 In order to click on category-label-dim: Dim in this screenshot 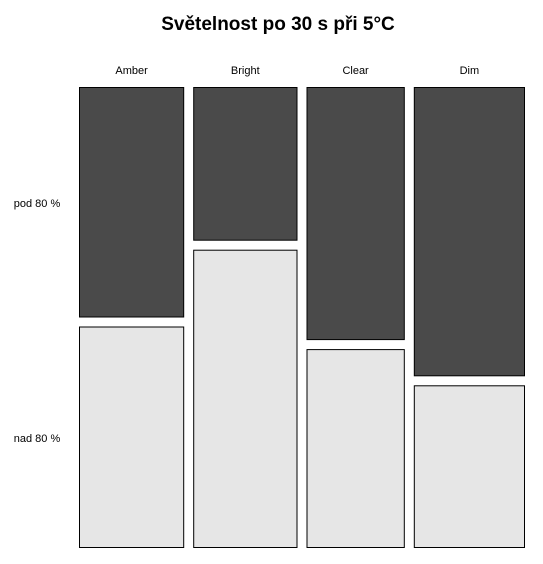, I will do `click(470, 71)`.